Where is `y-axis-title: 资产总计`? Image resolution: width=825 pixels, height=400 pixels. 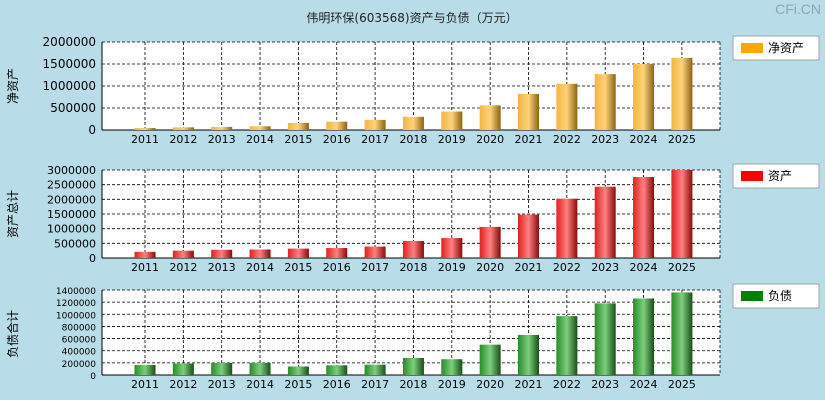
y-axis-title: 资产总计 is located at coordinates (13, 214).